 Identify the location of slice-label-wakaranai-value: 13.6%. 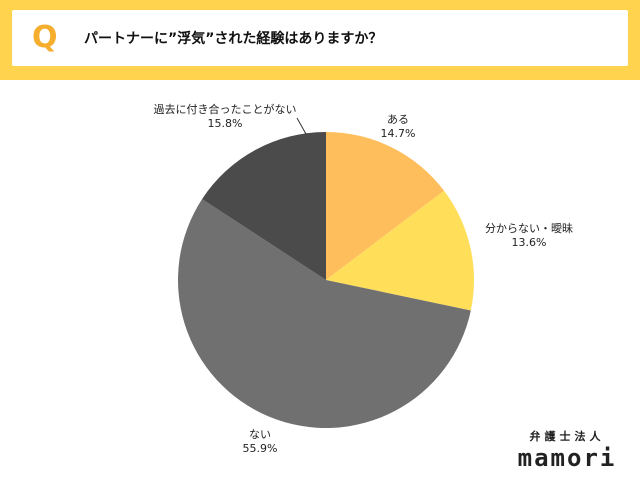
(529, 242).